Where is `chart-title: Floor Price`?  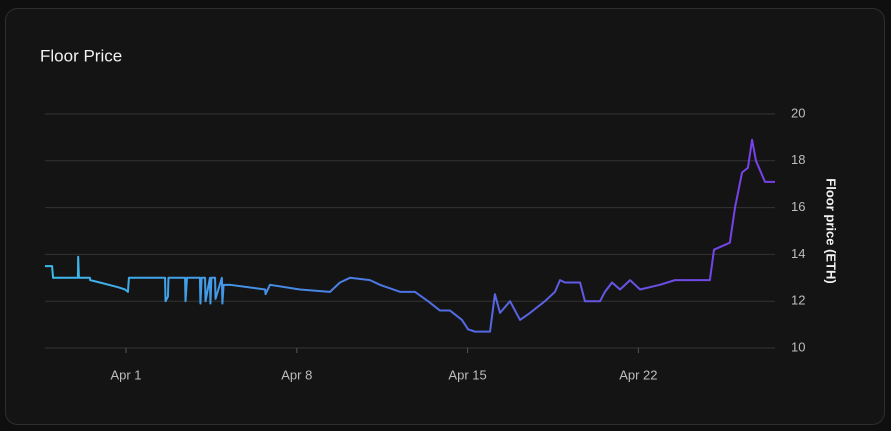
chart-title: Floor Price is located at coordinates (81, 55).